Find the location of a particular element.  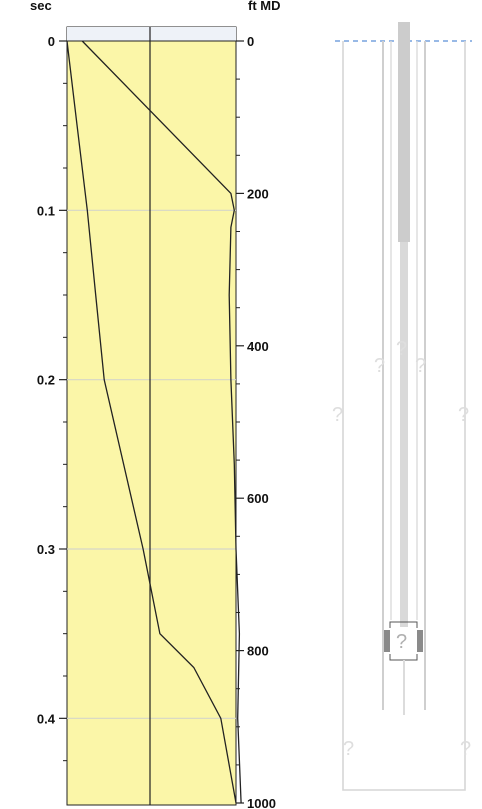

right-axis-ticks: 0 200 400 600 800 1000 is located at coordinates (256, 421).